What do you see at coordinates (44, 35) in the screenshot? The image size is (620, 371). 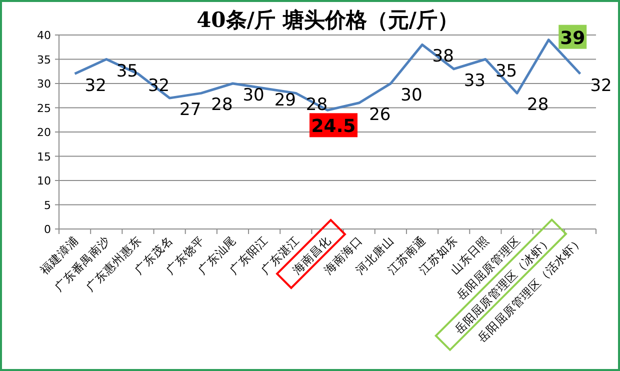 I see `y-tick-label: 40` at bounding box center [44, 35].